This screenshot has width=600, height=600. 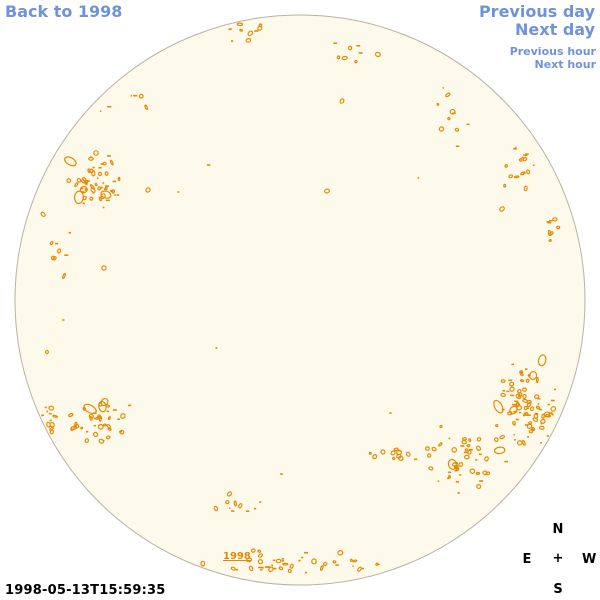 I want to click on previous-hour-link: Previous hour, so click(x=552, y=51).